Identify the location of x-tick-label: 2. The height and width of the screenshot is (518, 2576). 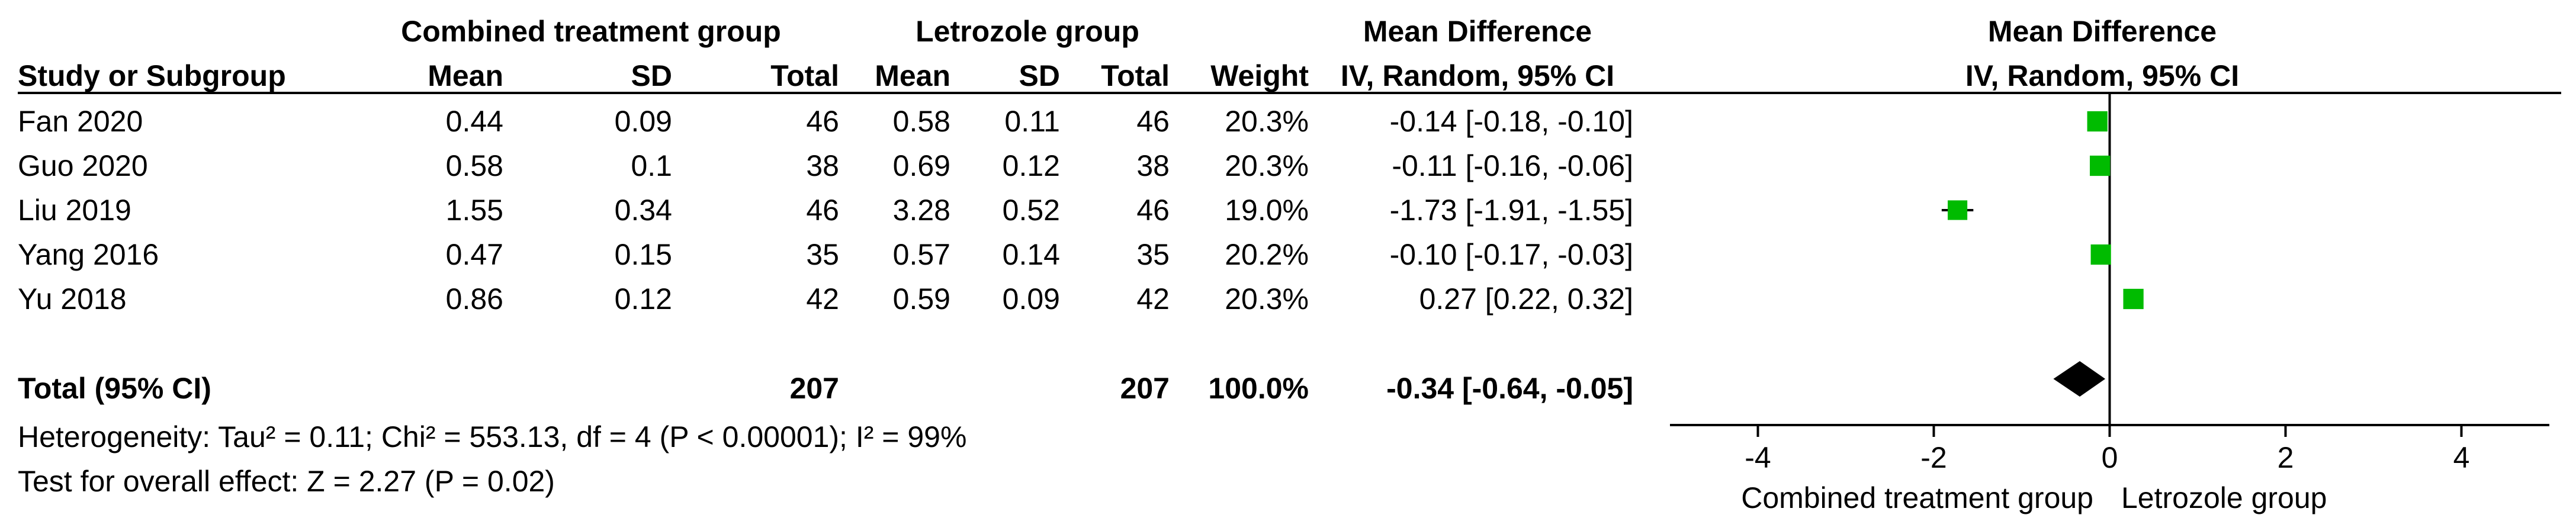
(2286, 457).